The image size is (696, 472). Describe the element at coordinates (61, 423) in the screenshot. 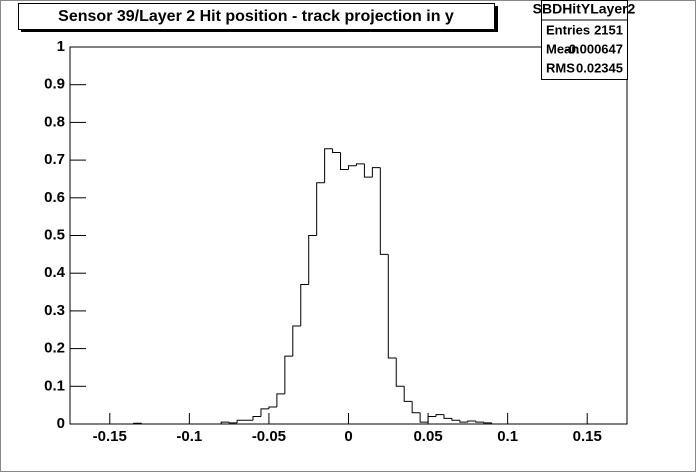

I see `y-tick-label: 0` at that location.